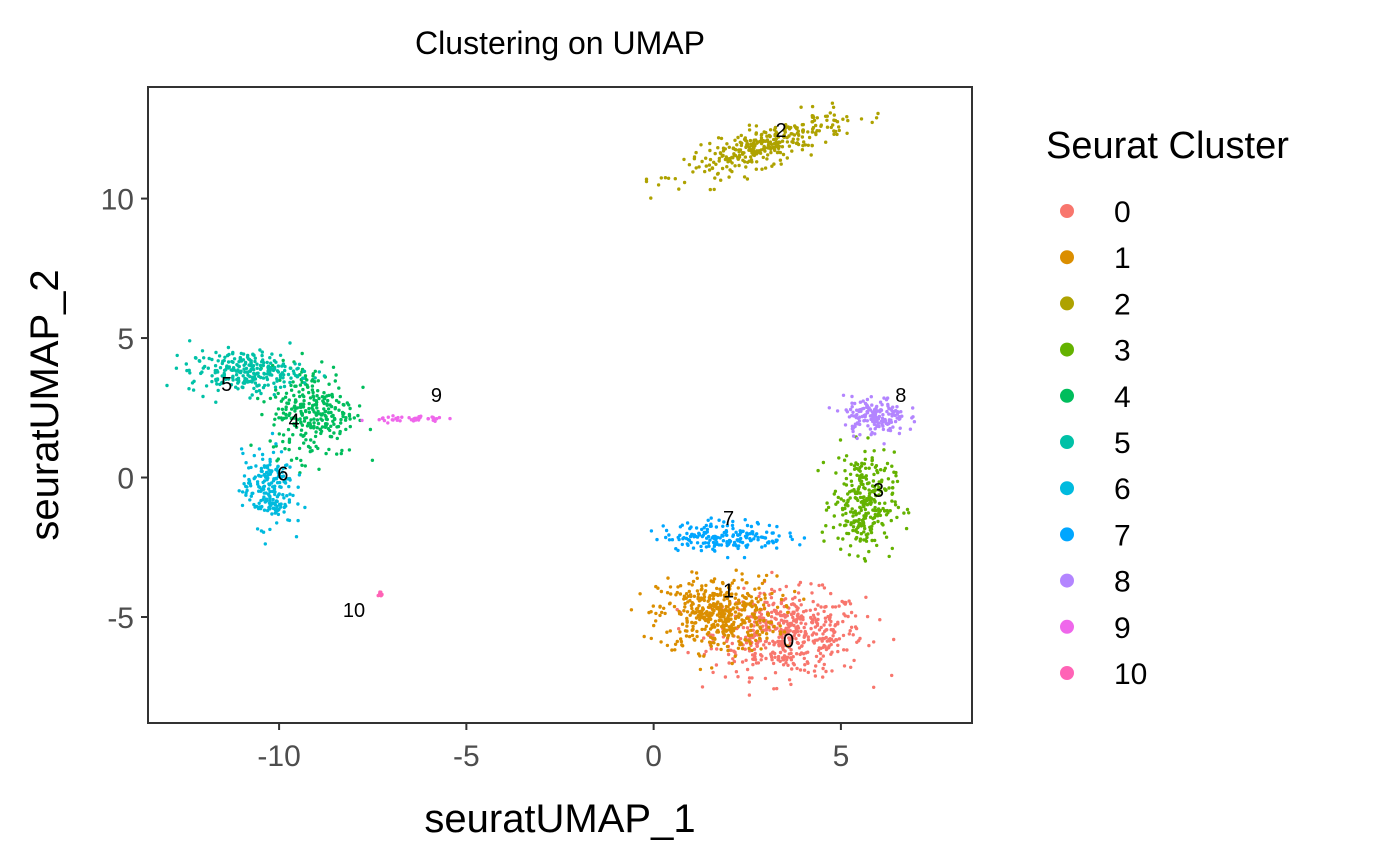 The width and height of the screenshot is (1400, 865). What do you see at coordinates (878, 491) in the screenshot?
I see `cluster-label-3: 3` at bounding box center [878, 491].